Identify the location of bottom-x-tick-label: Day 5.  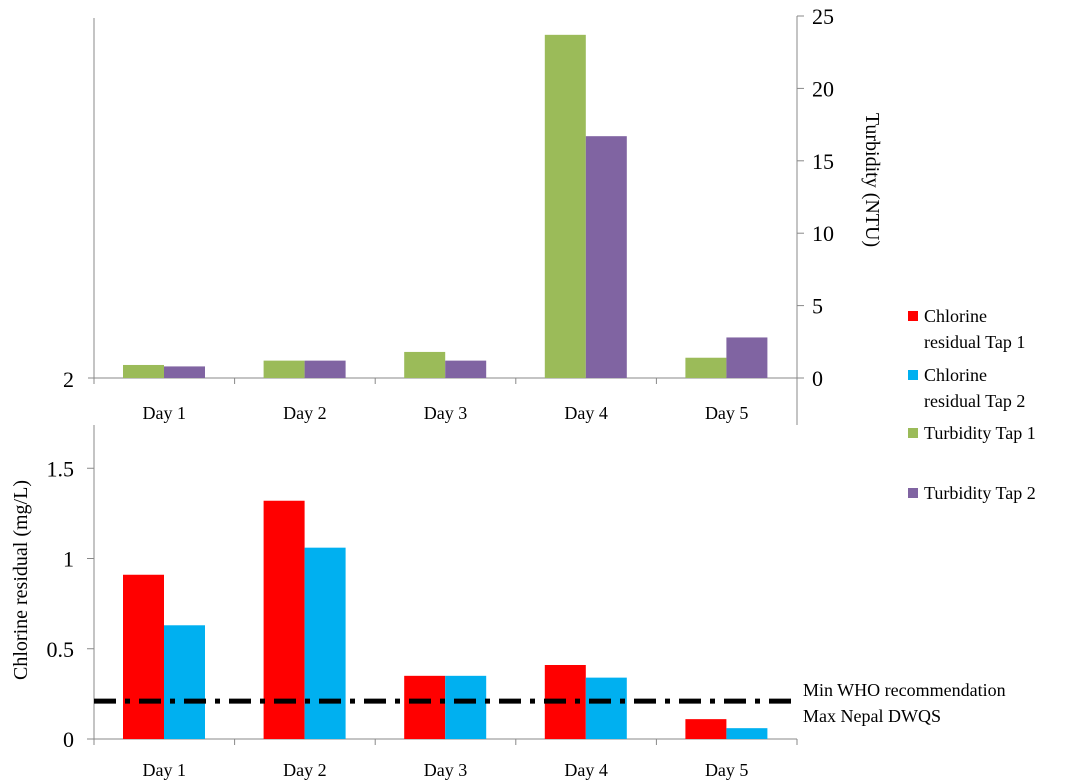
(727, 770).